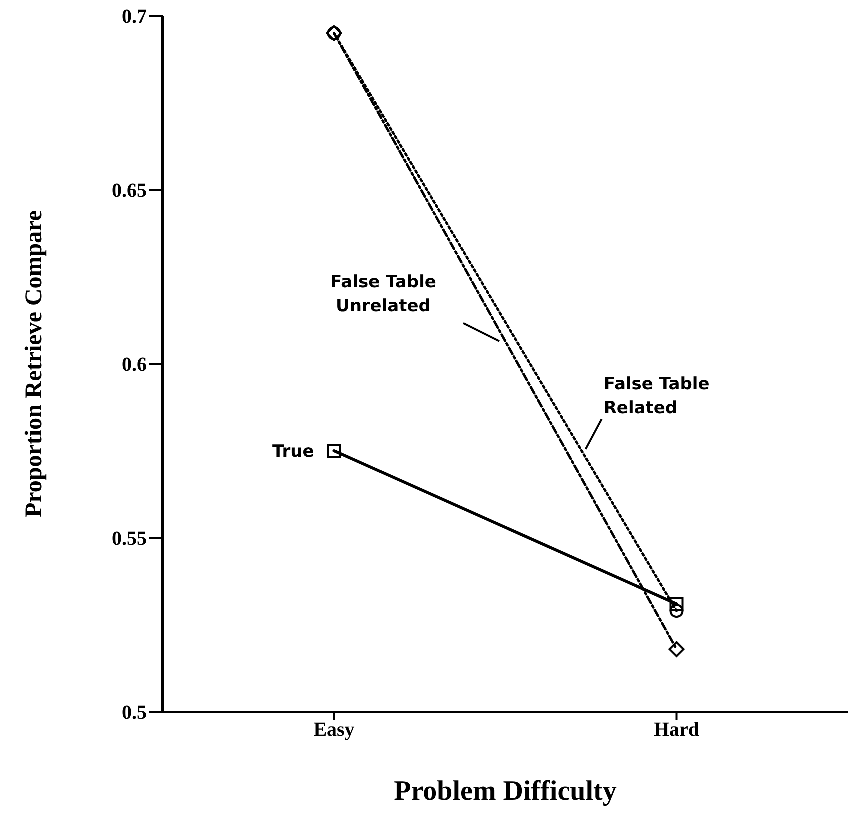 Image resolution: width=863 pixels, height=825 pixels. I want to click on x-tick-label: Hard, so click(677, 730).